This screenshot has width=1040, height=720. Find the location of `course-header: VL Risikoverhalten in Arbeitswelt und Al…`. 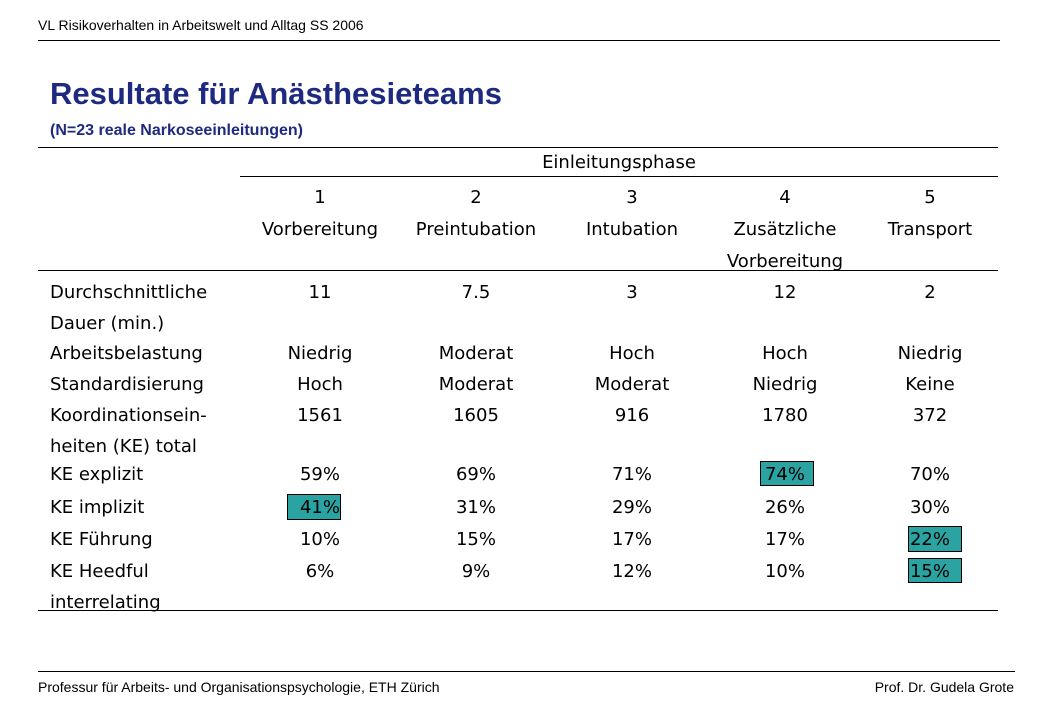

course-header: VL Risikoverhalten in Arbeitswelt und Al… is located at coordinates (201, 25).